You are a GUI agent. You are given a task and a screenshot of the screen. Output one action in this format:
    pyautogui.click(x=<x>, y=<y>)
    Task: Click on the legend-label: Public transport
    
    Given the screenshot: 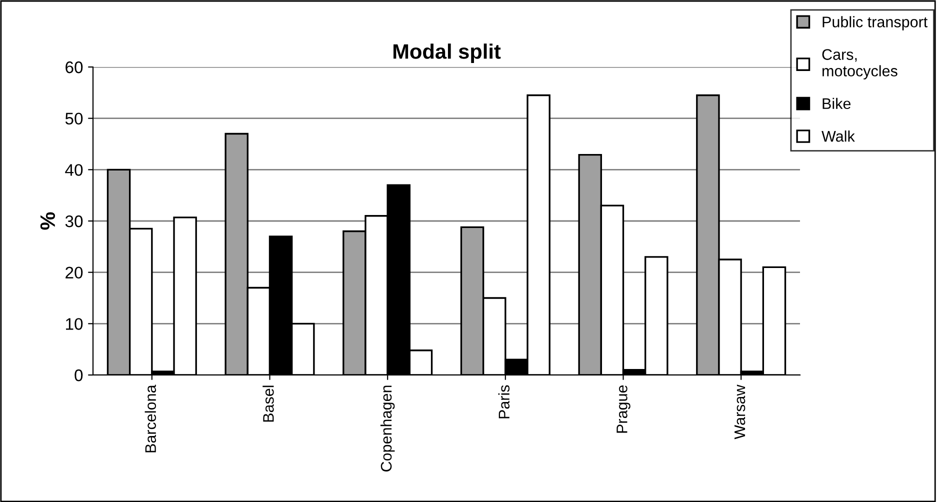 What is the action you would take?
    pyautogui.click(x=875, y=23)
    